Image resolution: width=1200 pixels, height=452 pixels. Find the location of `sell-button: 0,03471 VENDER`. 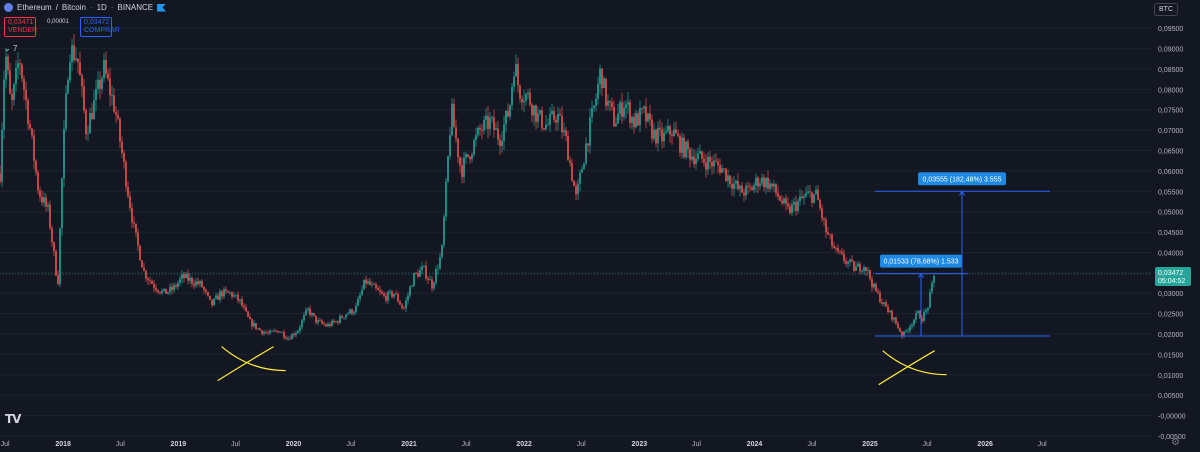

sell-button: 0,03471 VENDER is located at coordinates (20, 27).